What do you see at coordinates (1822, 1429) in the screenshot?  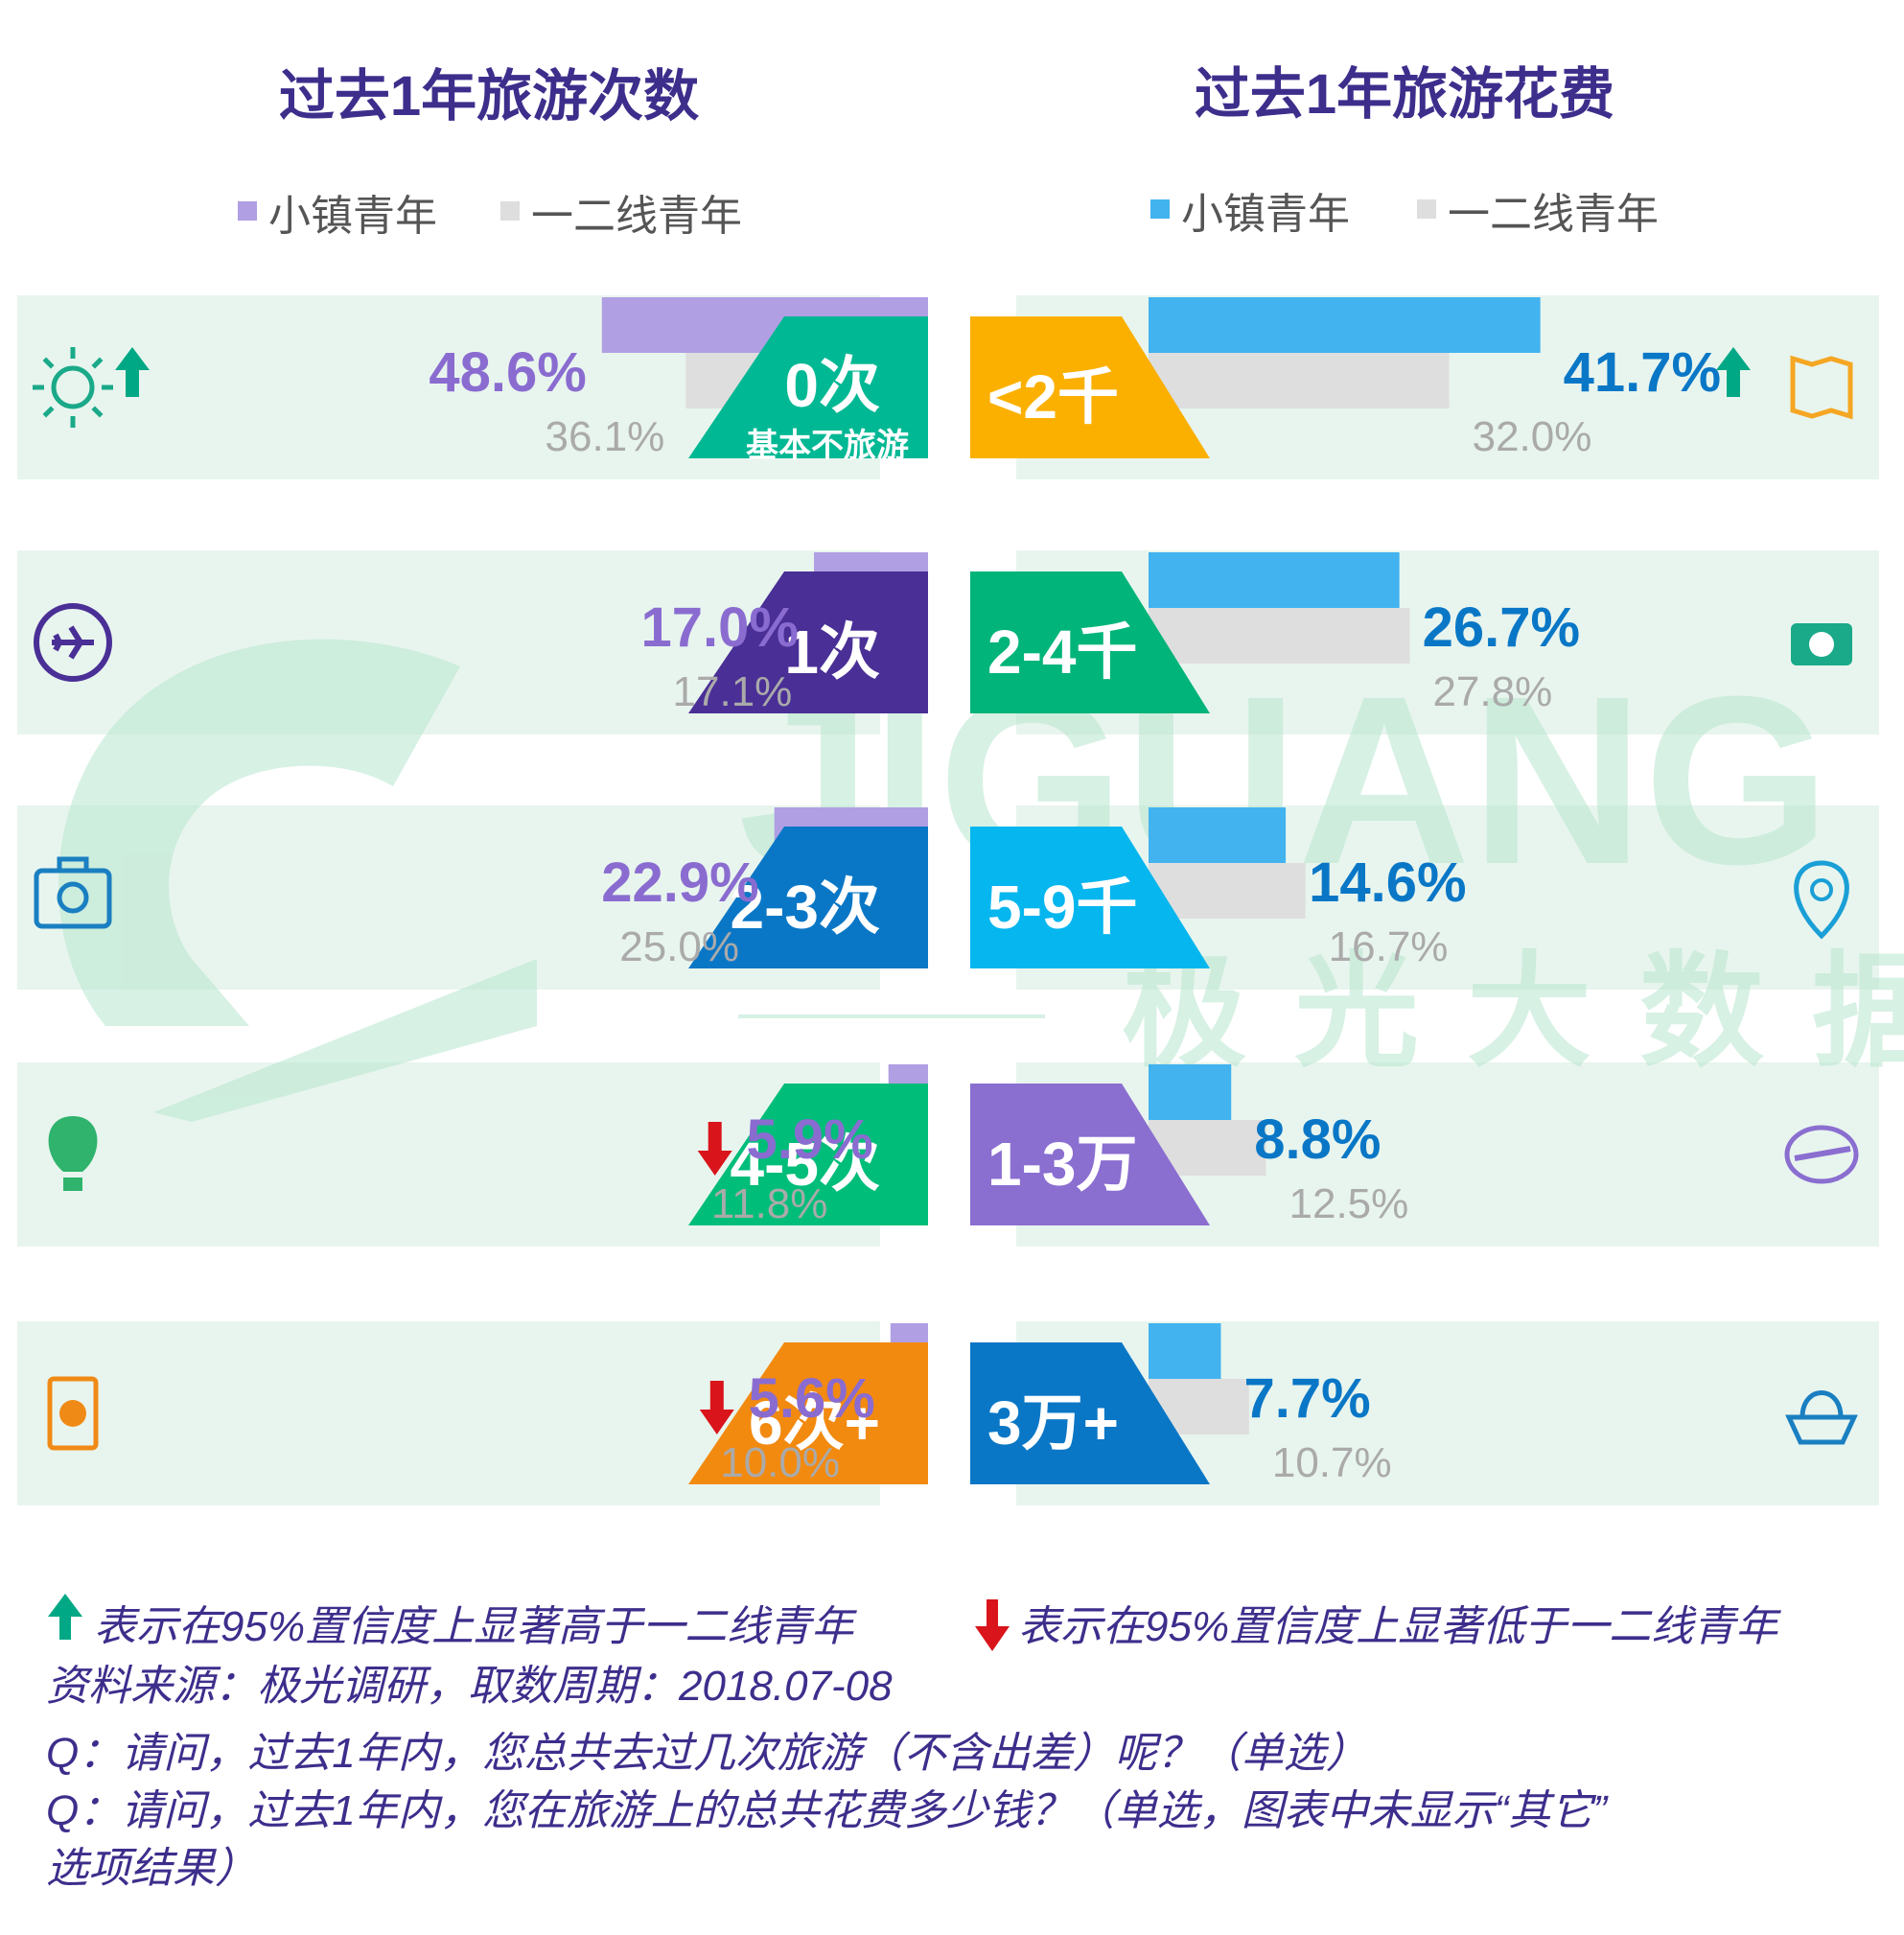 I see `ship-icon-hull` at bounding box center [1822, 1429].